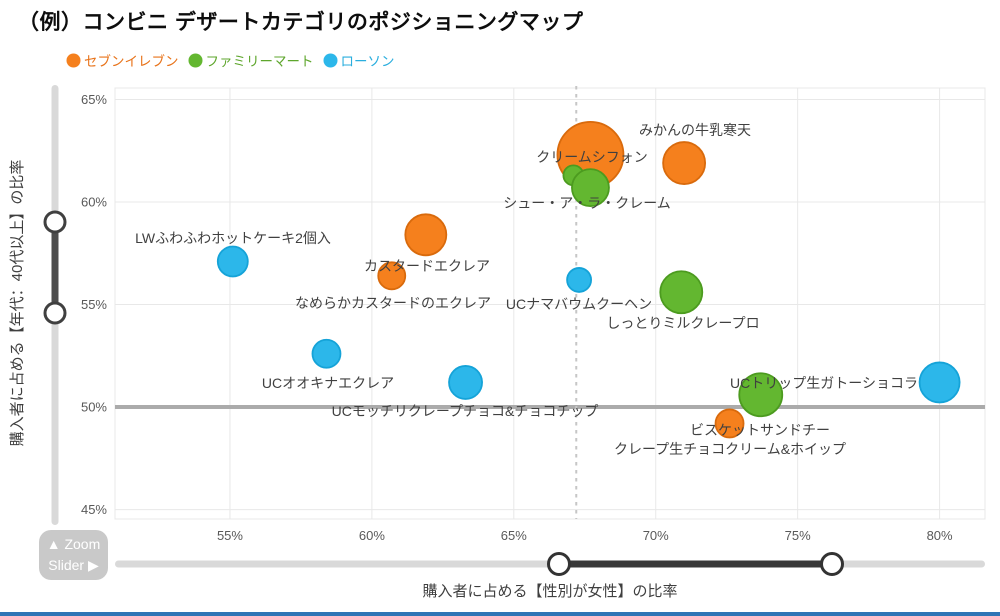 The width and height of the screenshot is (1000, 616). I want to click on legend-dot-familymart-icon, so click(195, 60).